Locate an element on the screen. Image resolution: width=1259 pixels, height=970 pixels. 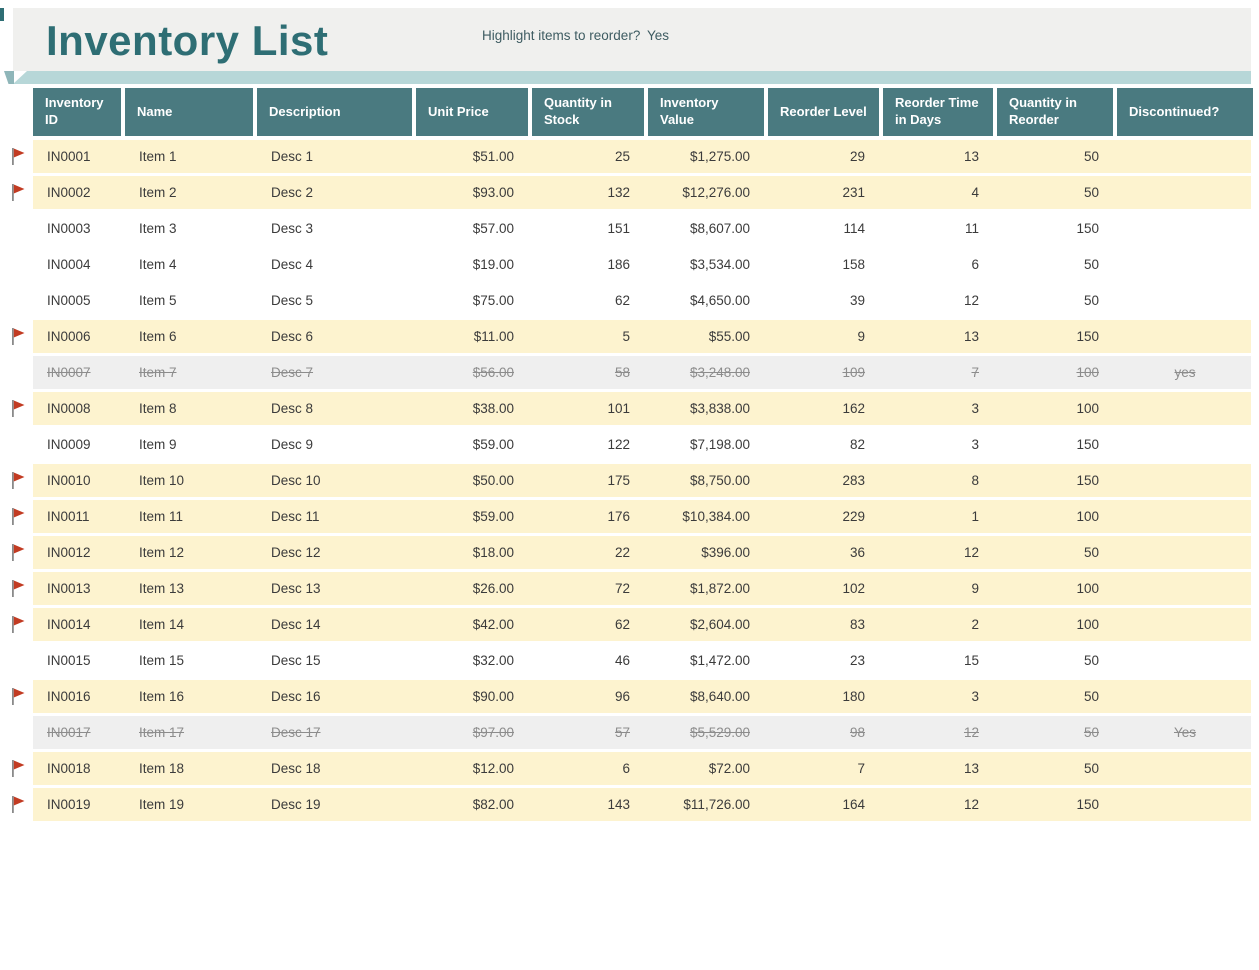
cell-name: Item 18 is located at coordinates (162, 768).